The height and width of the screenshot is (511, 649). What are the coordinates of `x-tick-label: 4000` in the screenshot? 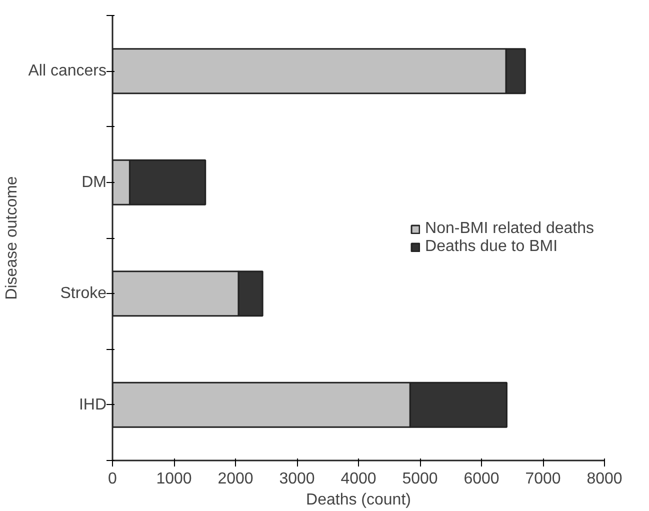 It's located at (358, 479).